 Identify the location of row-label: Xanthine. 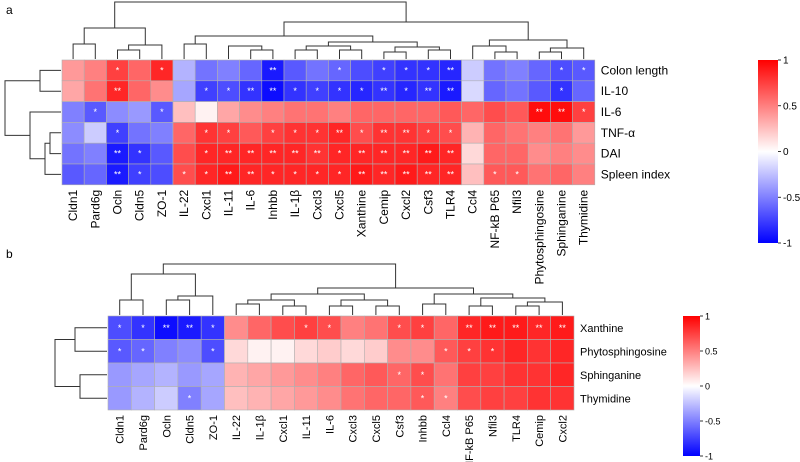
(601, 329).